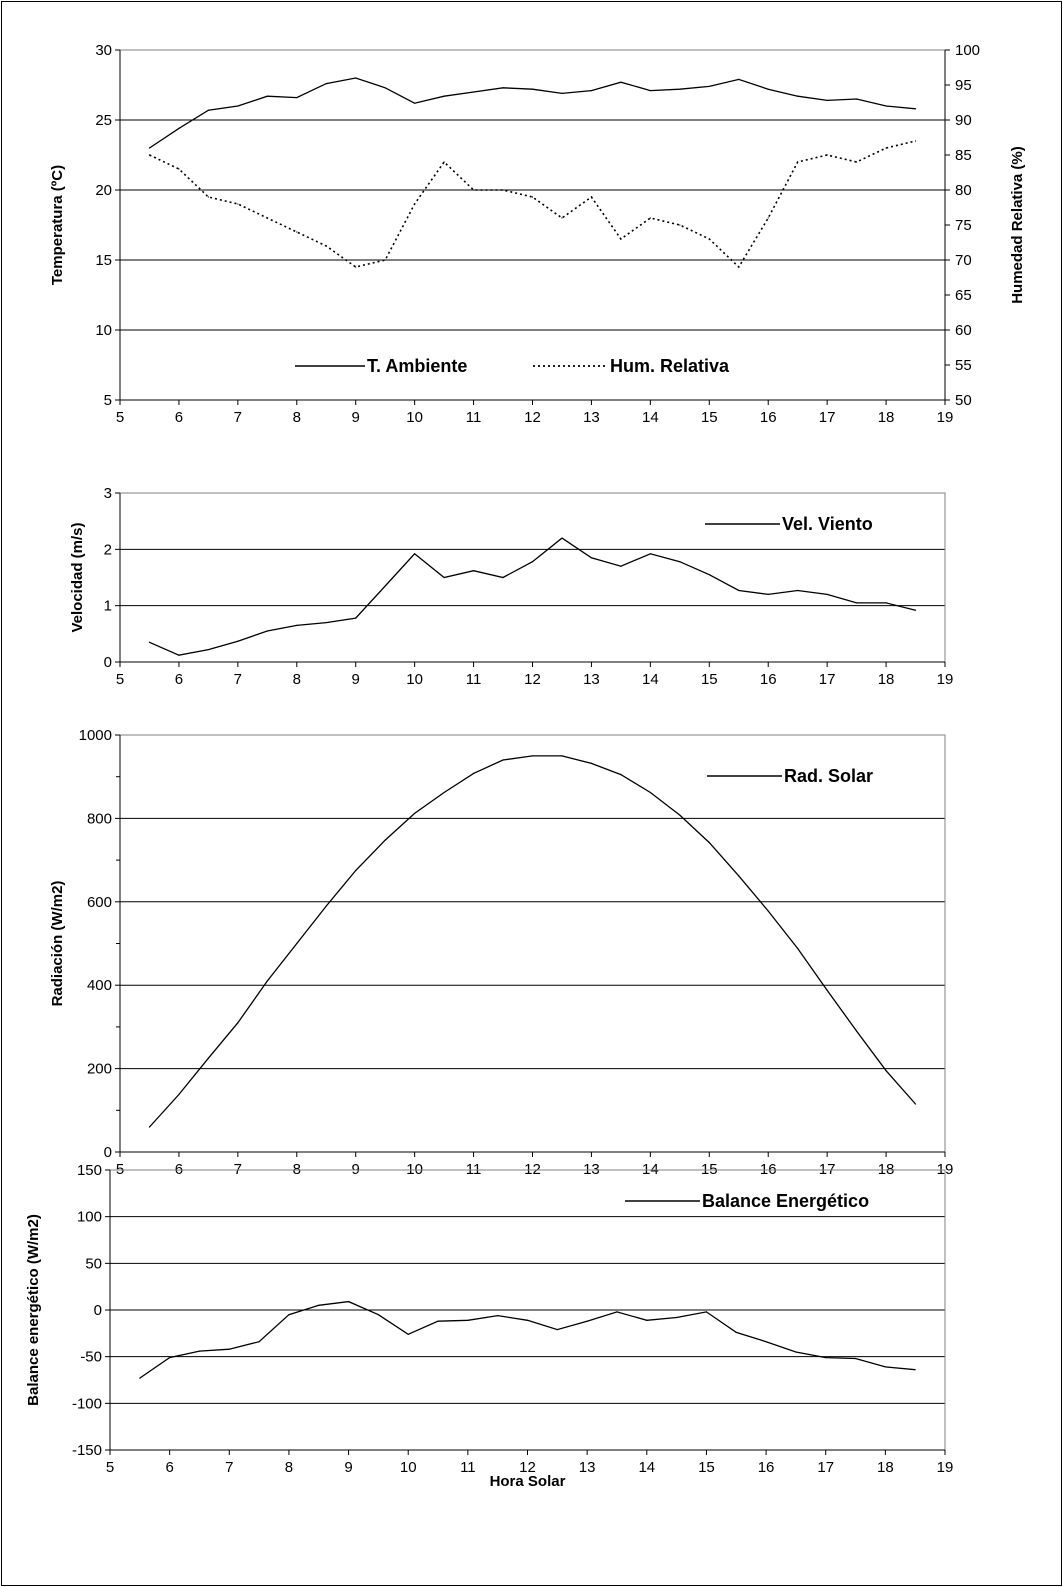  Describe the element at coordinates (527, 1467) in the screenshot. I see `x-tick-label: 12` at that location.